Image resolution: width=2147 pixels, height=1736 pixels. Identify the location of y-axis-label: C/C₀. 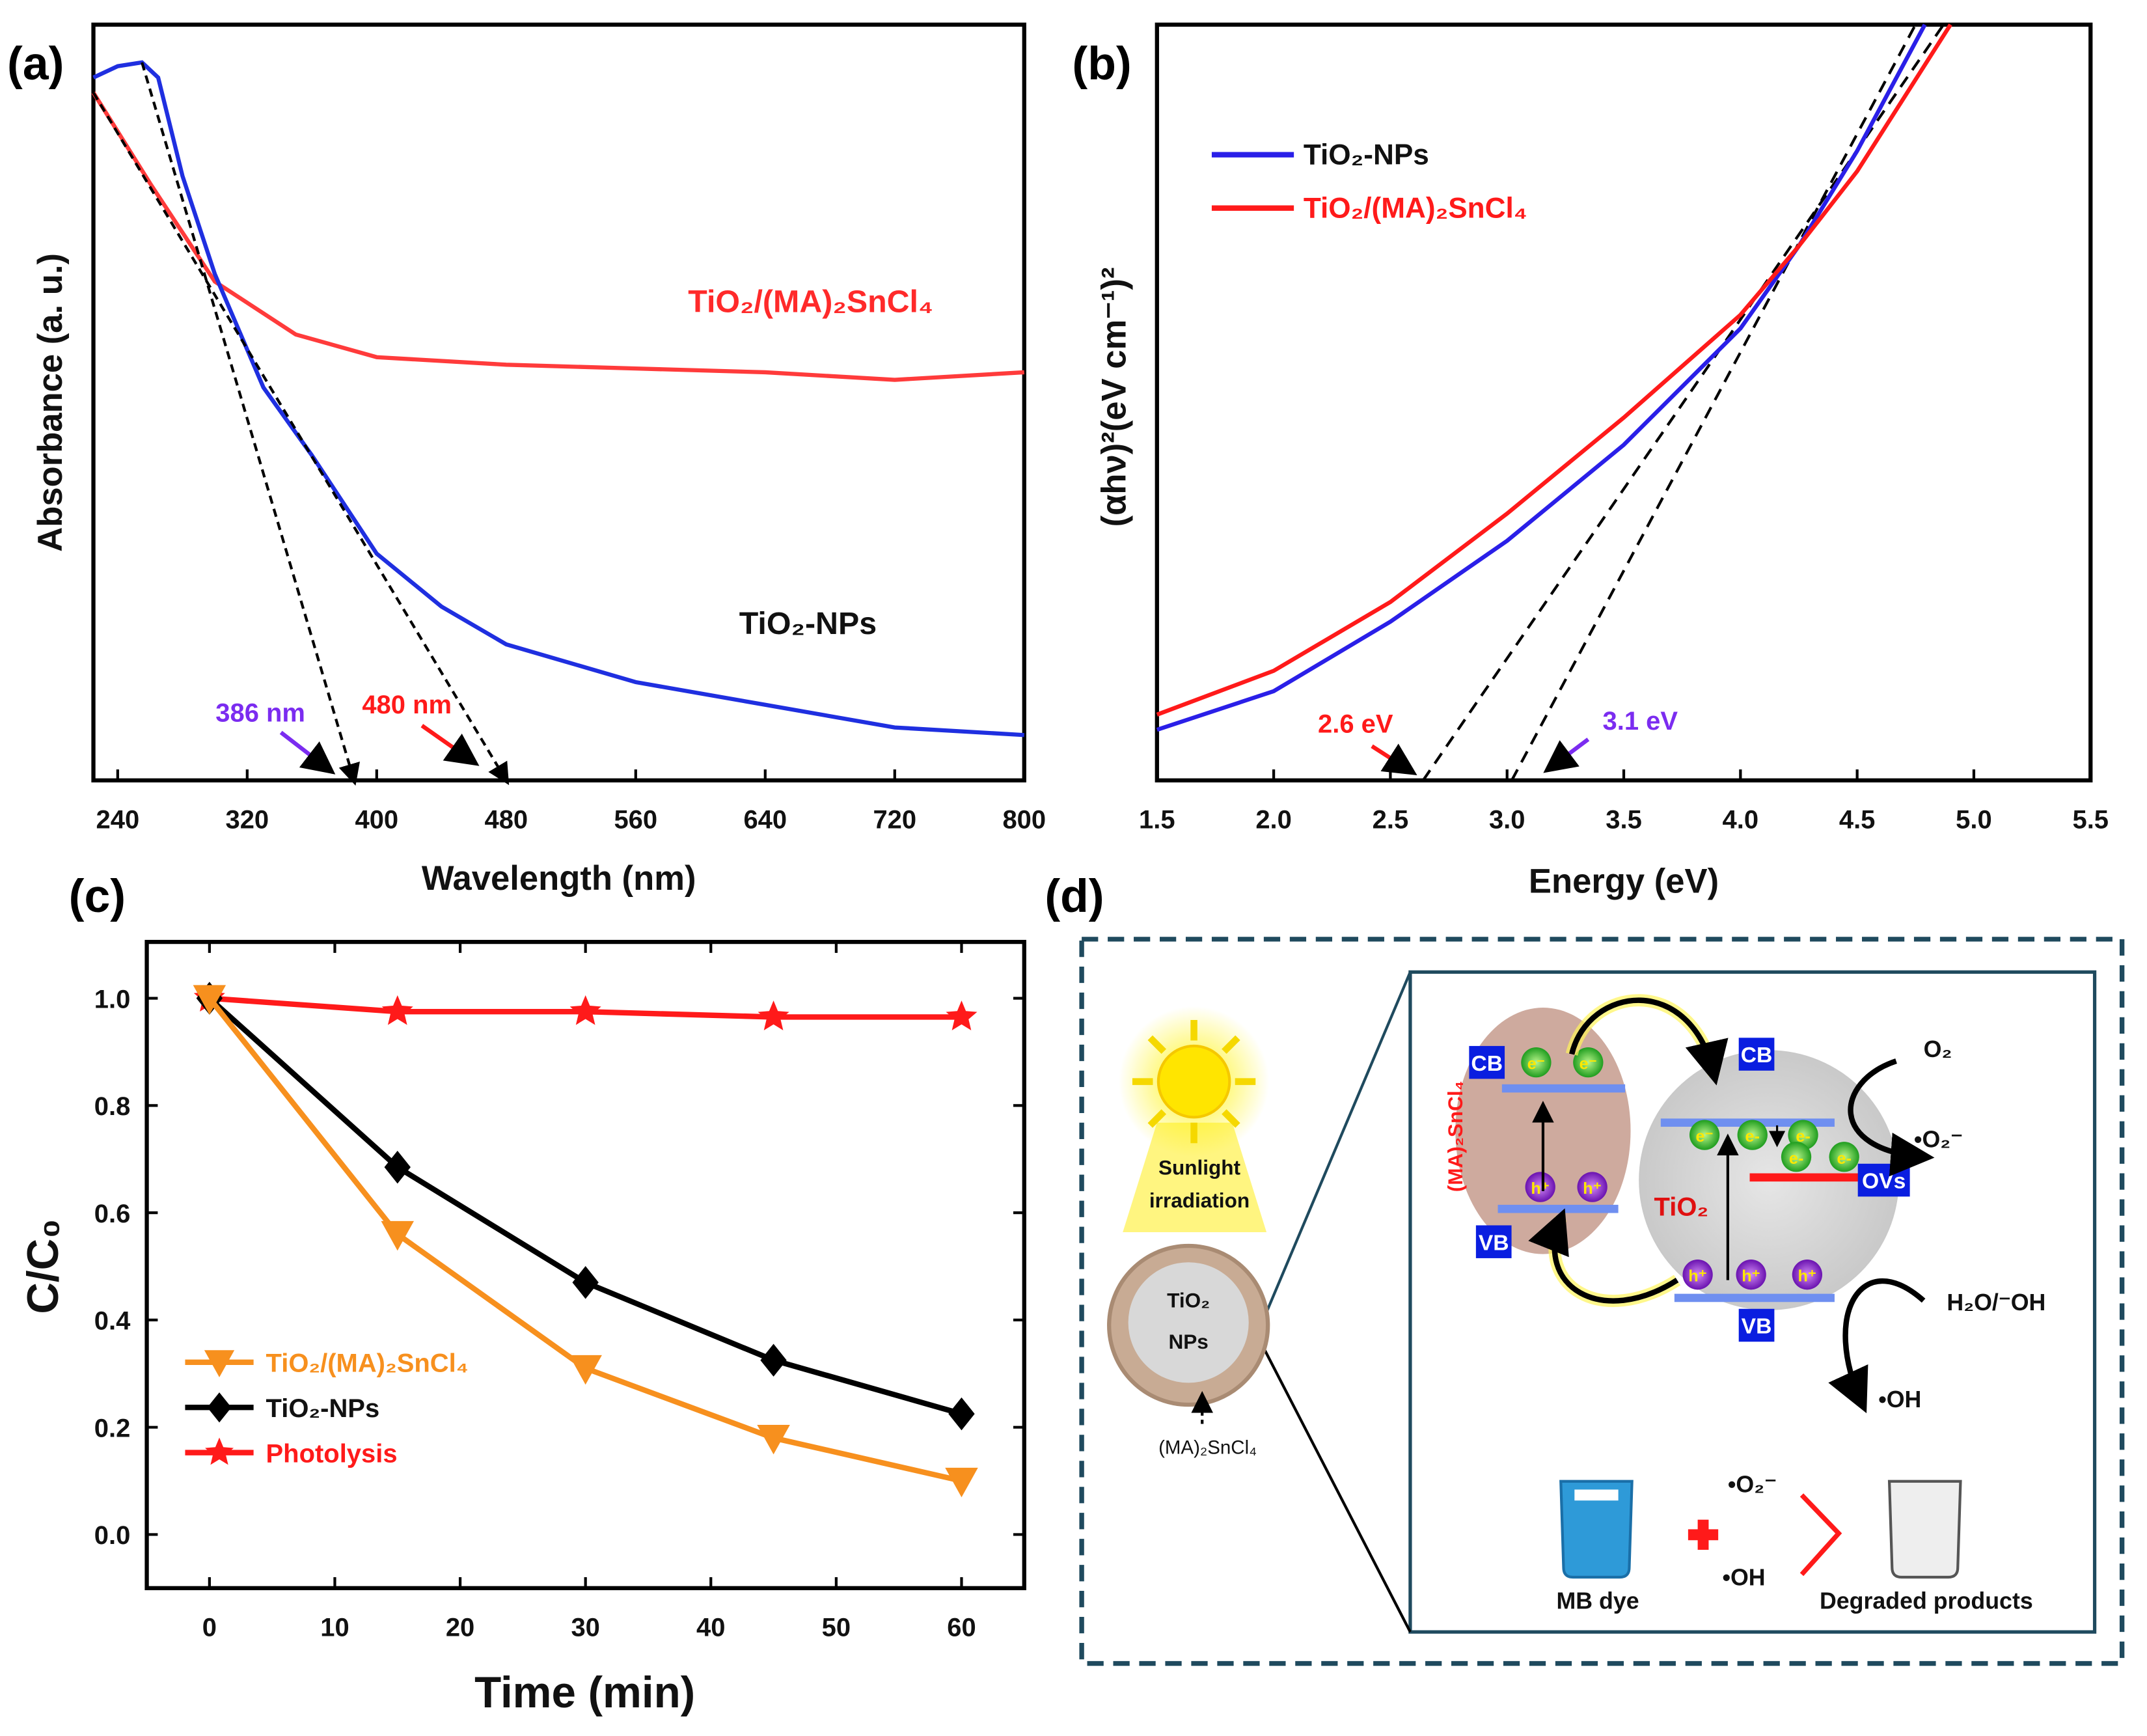
(43, 1267).